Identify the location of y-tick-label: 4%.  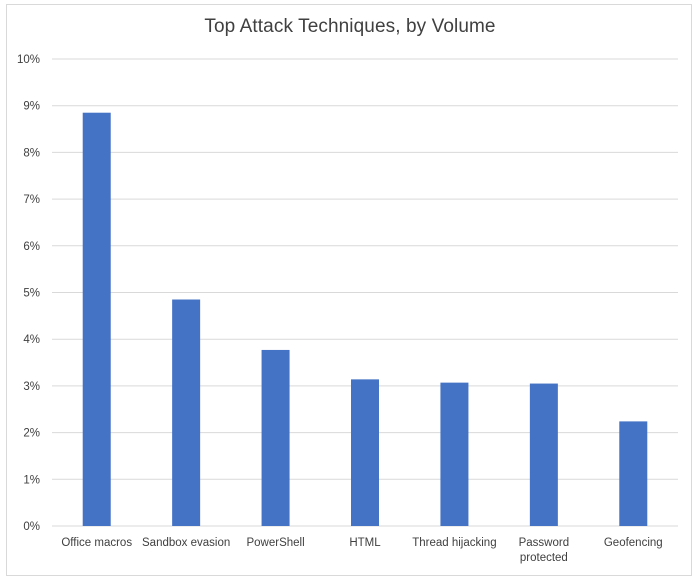
(31, 340).